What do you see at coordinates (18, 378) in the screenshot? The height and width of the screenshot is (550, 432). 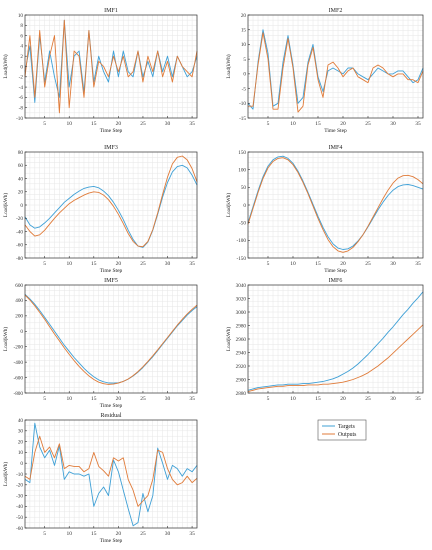 I see `y-tick-label: -600` at bounding box center [18, 378].